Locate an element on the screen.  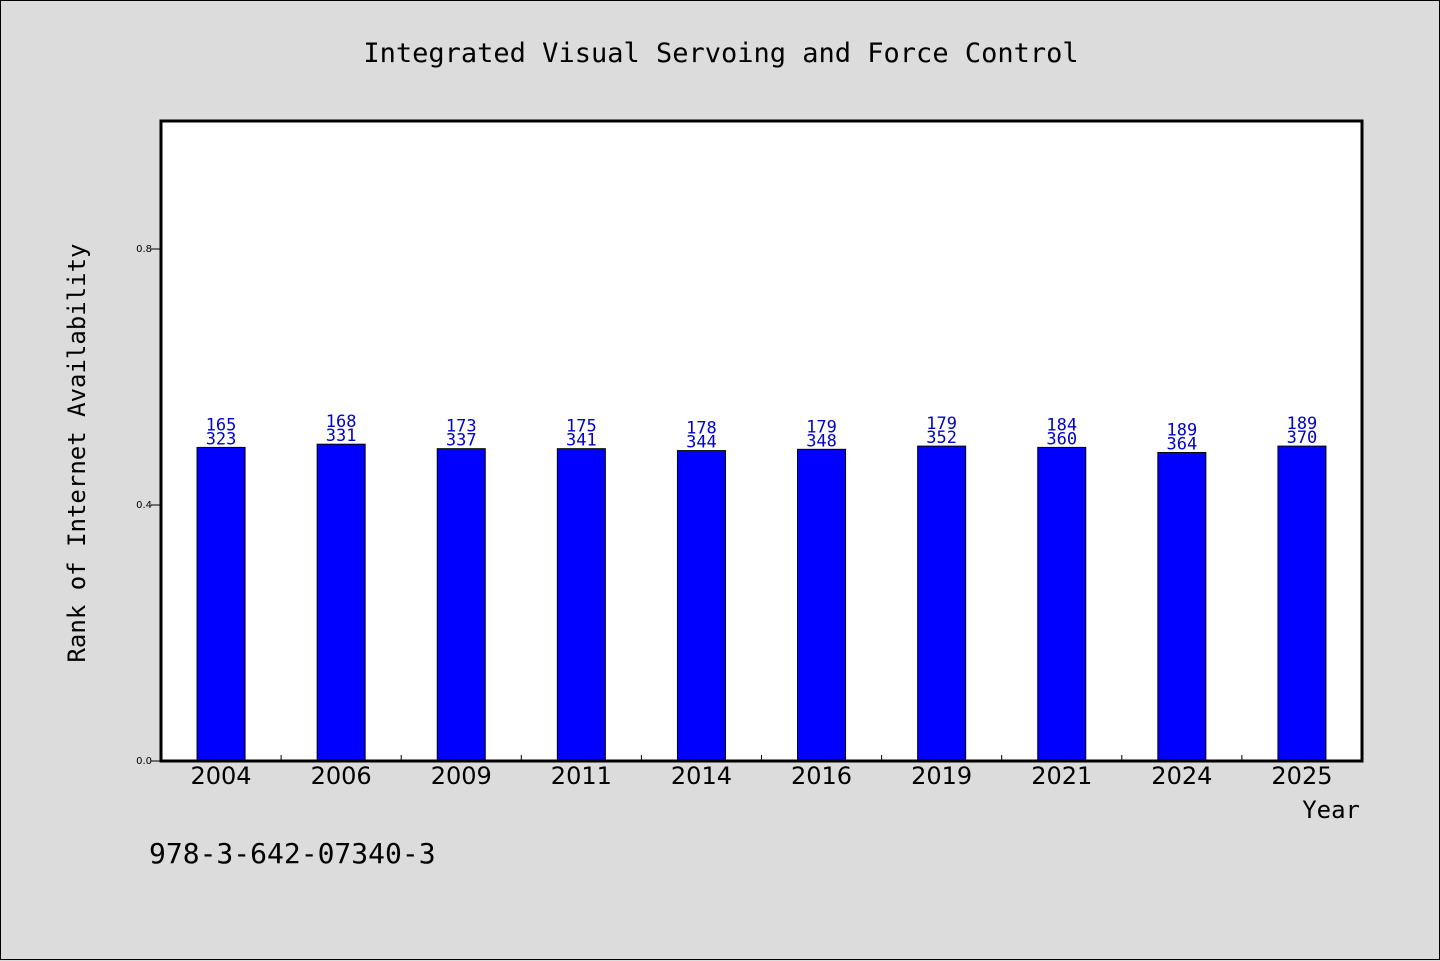
bar-2021 is located at coordinates (1062, 604).